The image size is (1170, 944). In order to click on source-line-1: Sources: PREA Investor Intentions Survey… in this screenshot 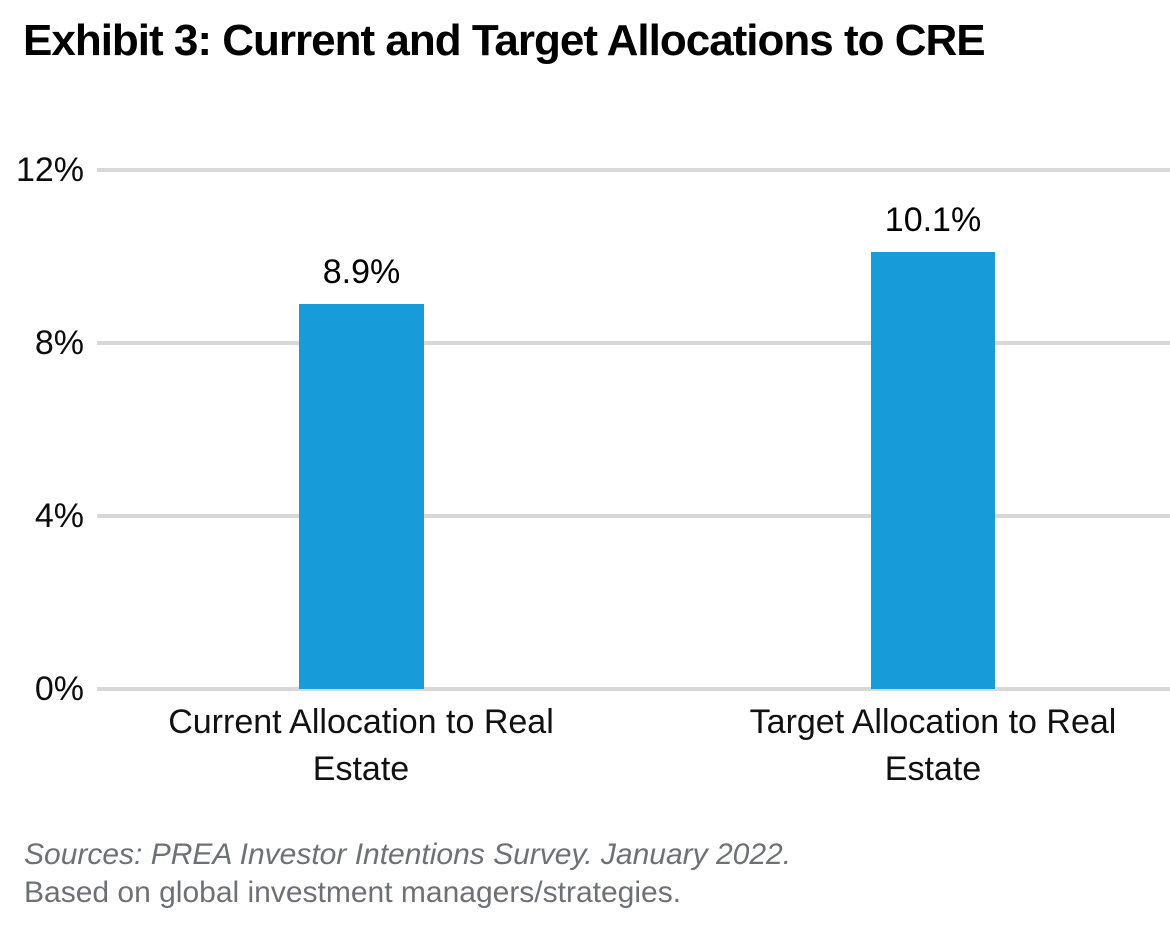, I will do `click(408, 854)`.